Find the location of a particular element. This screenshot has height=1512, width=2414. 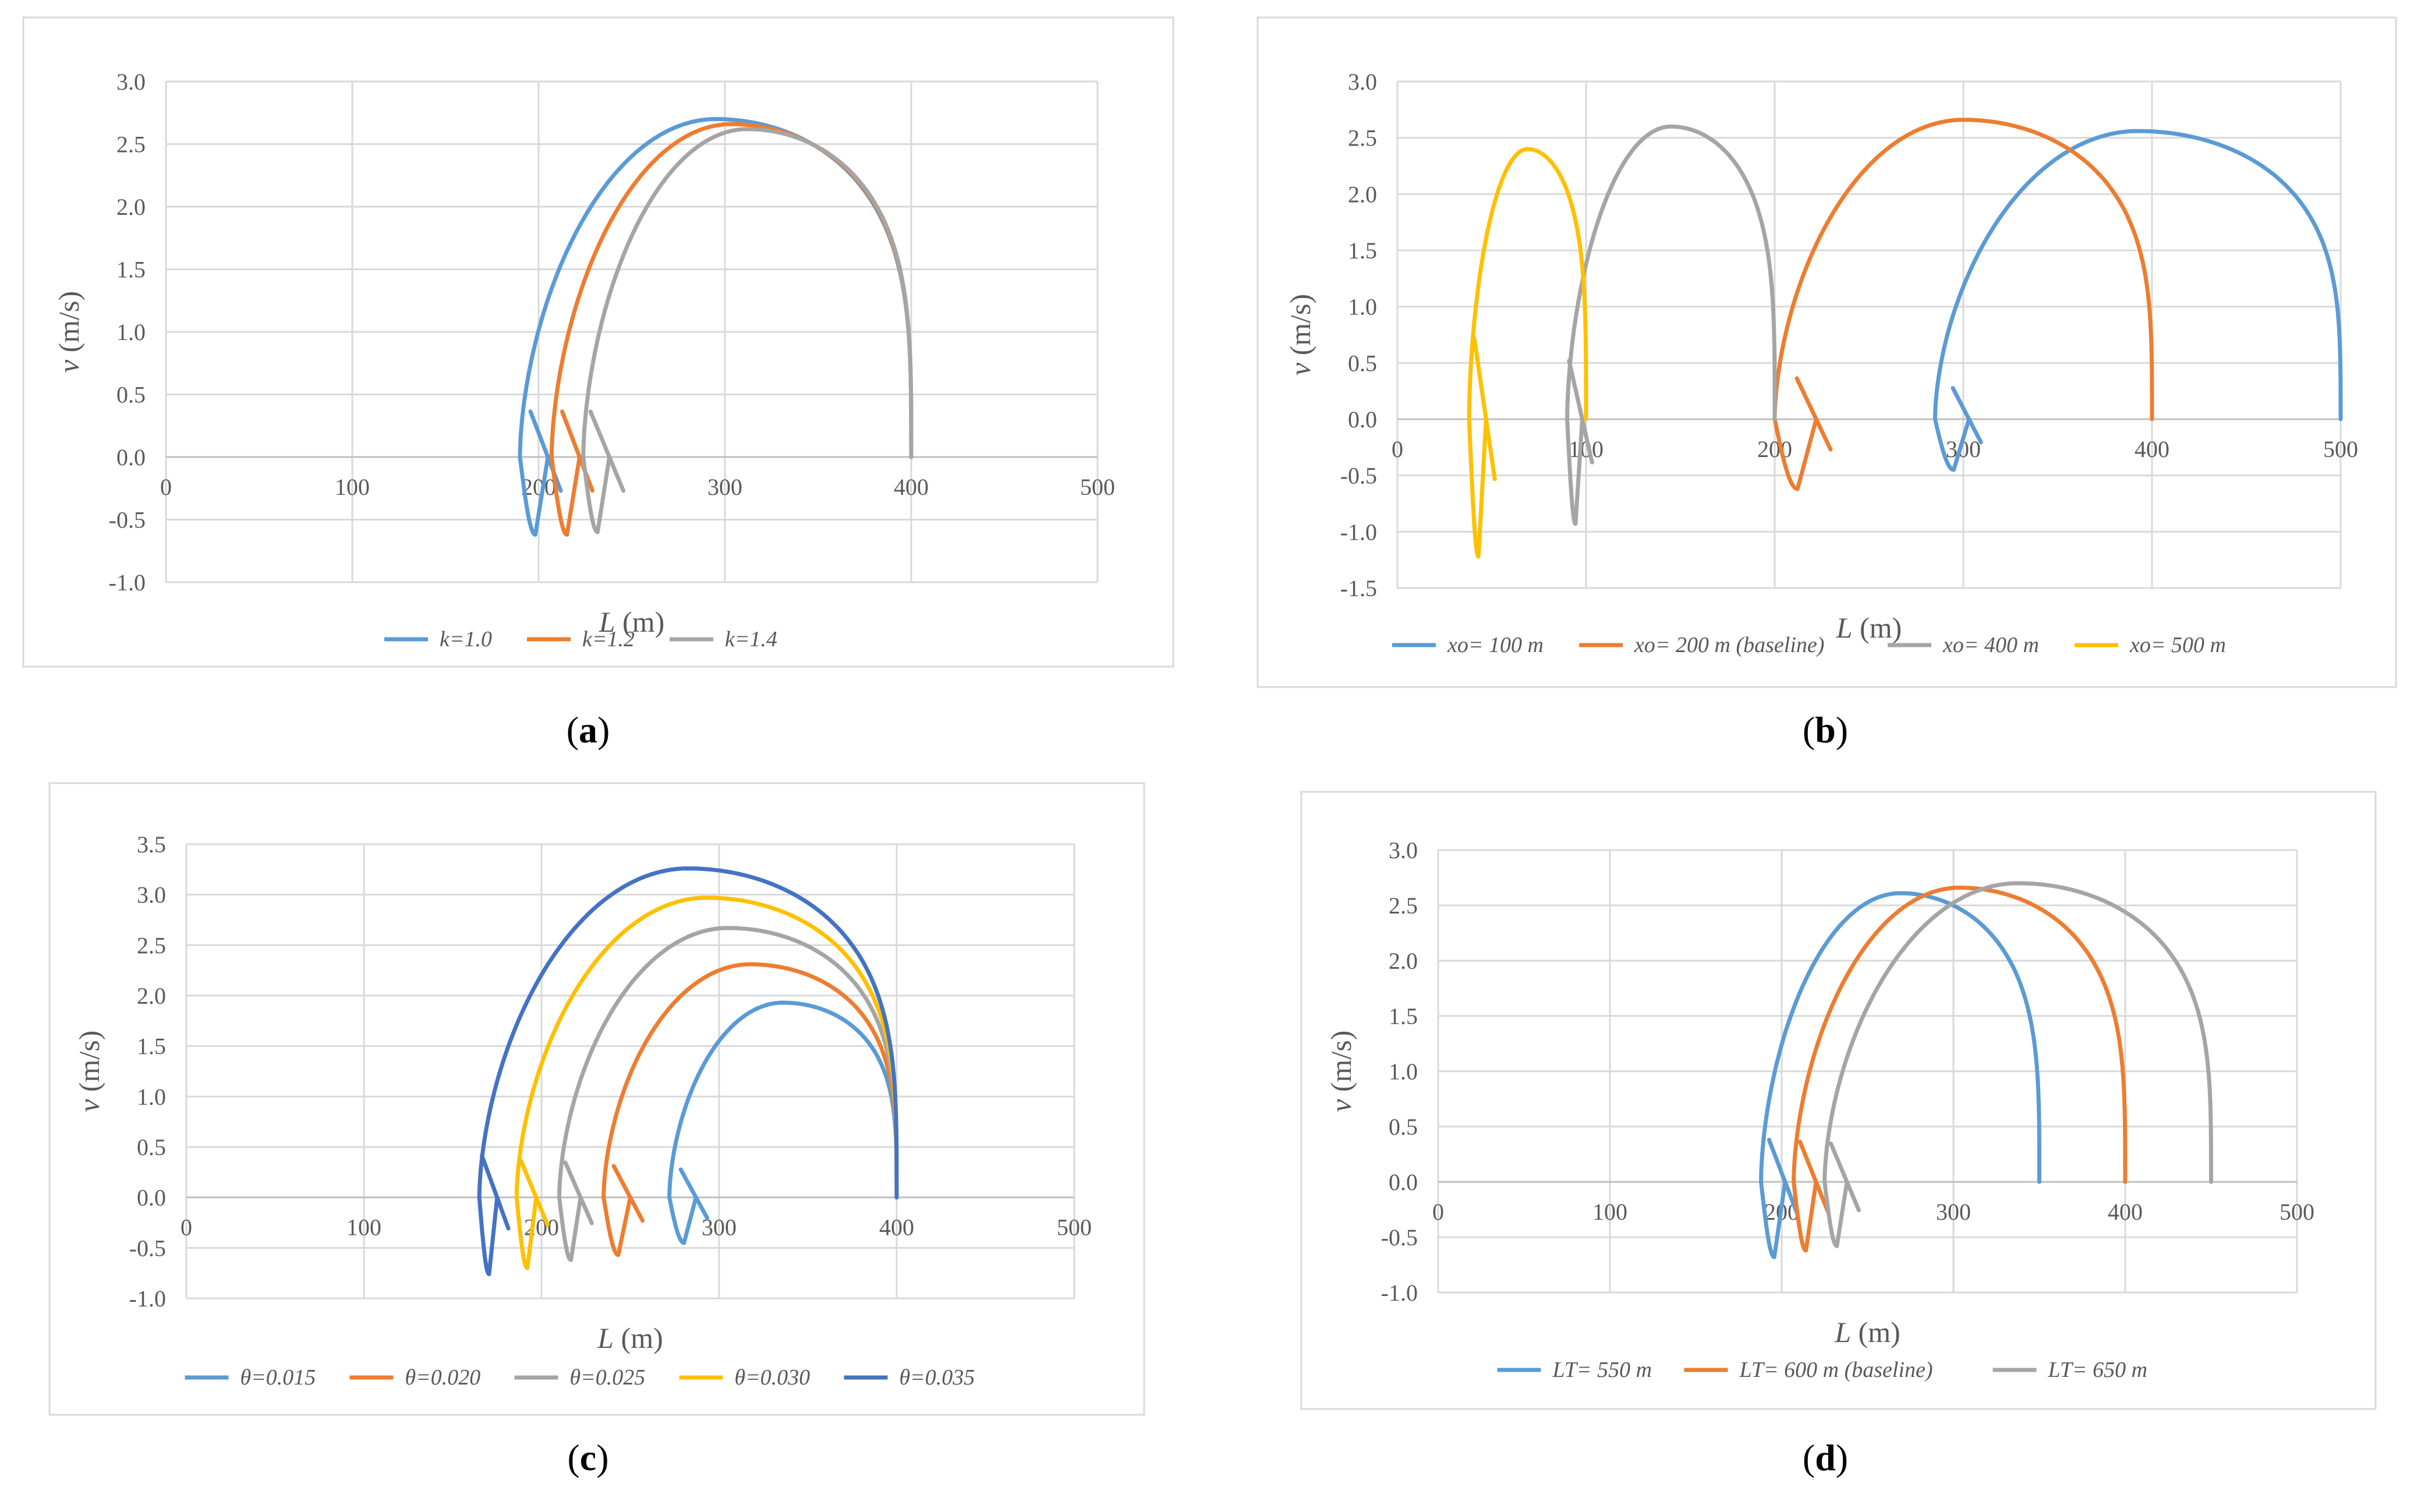

legend: LT= 550 m LT= 600 m (baseline) LT= 650 m is located at coordinates (1822, 1370).